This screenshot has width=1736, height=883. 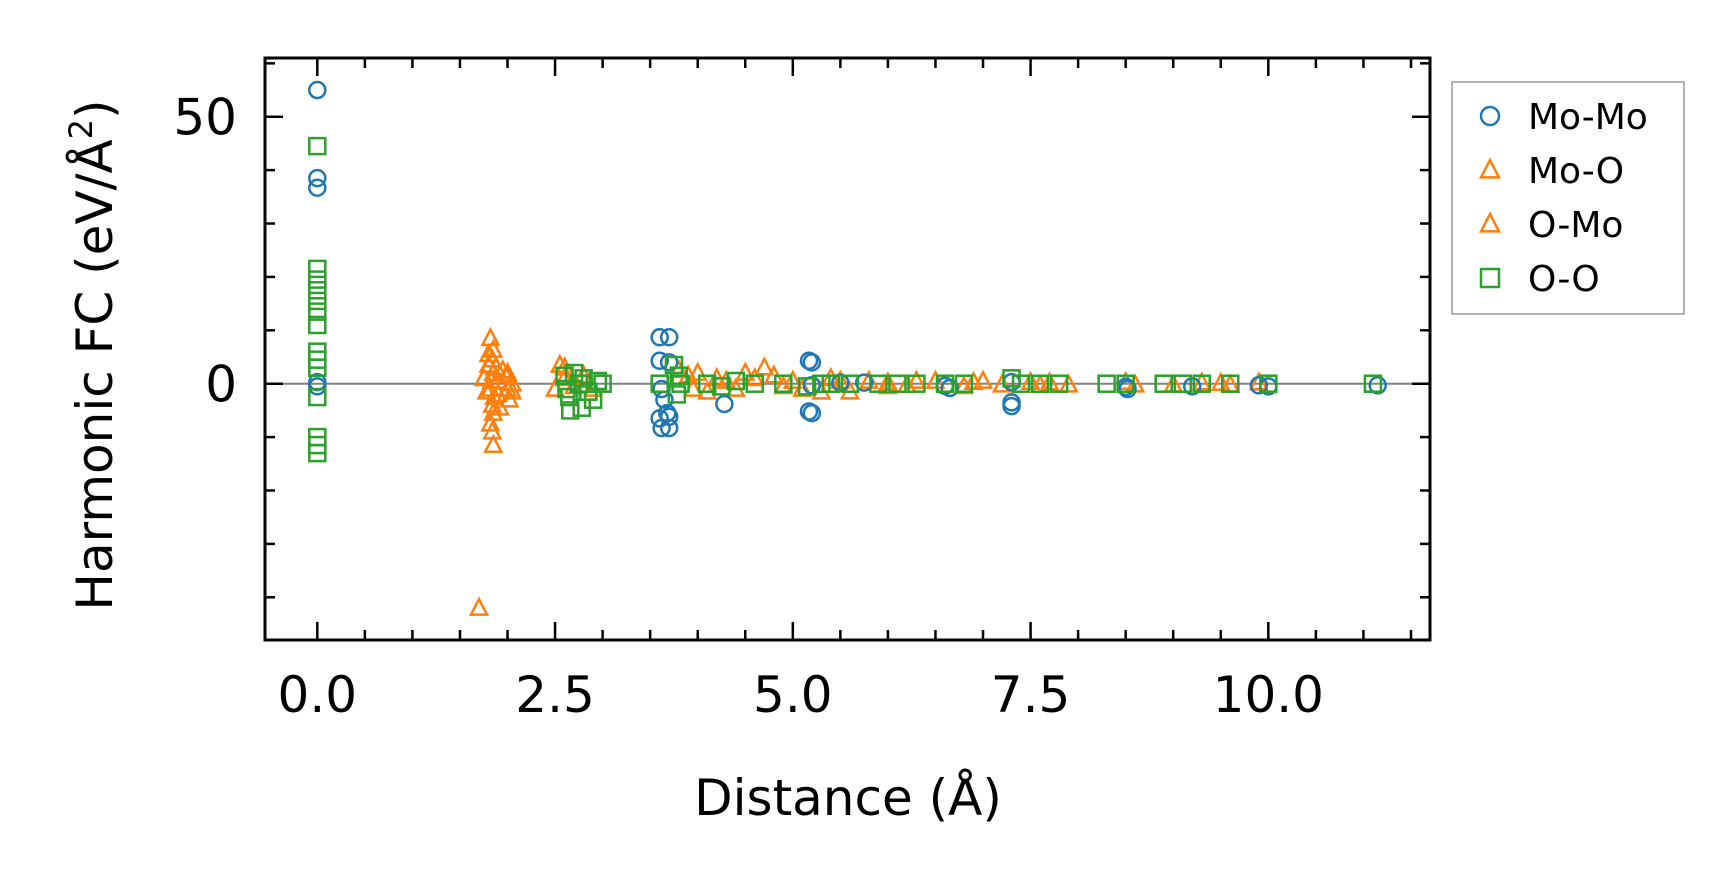 I want to click on legend: Mo-Mo Mo-O O-Mo O-O, so click(x=1568, y=198).